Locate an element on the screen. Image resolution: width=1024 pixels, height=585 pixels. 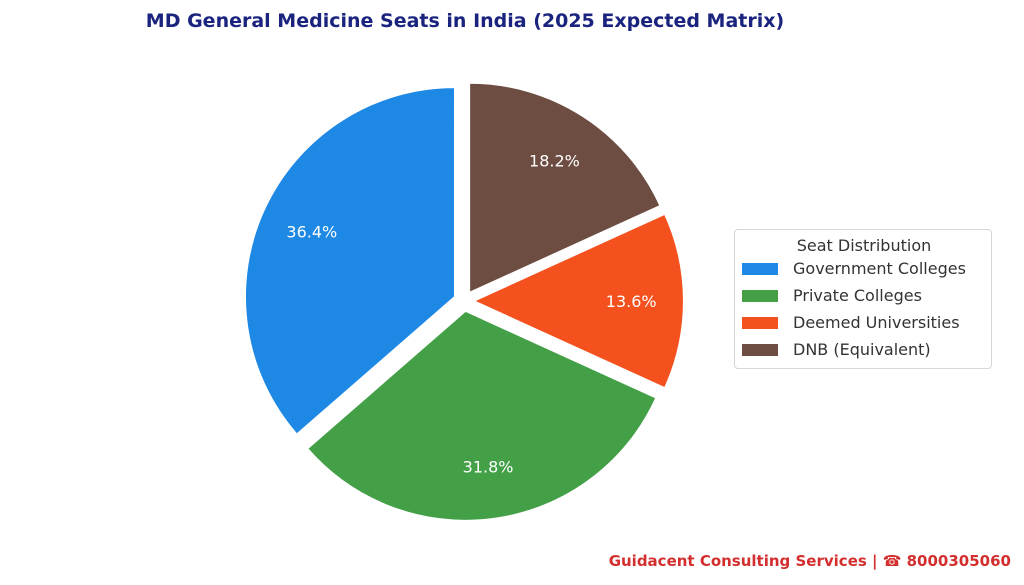
legend-label: Deemed Universities is located at coordinates (876, 322).